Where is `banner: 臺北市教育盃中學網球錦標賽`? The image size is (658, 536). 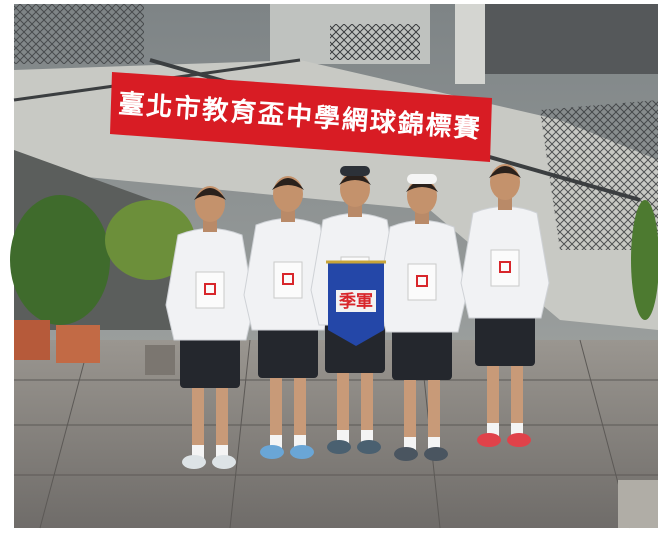 banner: 臺北市教育盃中學網球錦標賽 is located at coordinates (301, 117).